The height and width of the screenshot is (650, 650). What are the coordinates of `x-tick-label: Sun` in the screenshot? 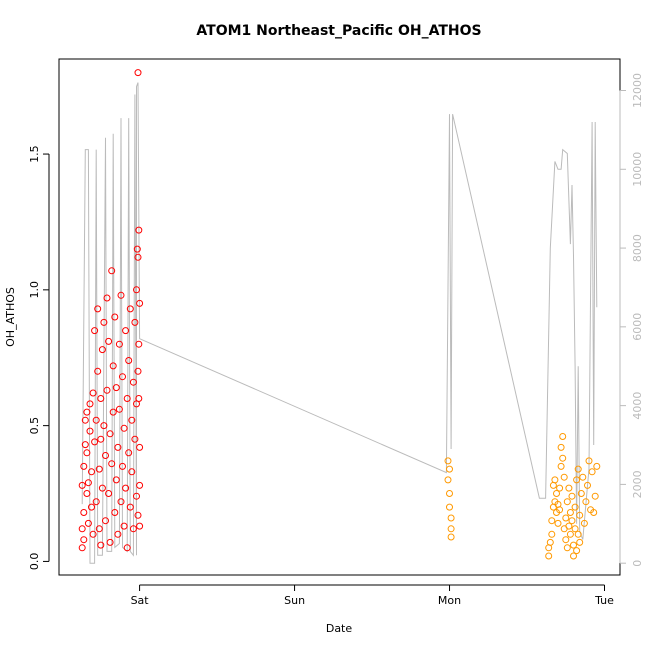 It's located at (294, 600).